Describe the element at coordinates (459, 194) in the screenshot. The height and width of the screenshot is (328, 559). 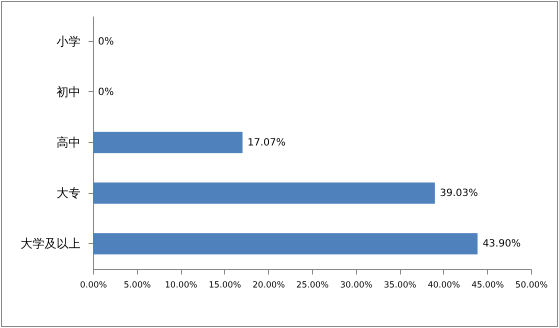
I see `data-label: 39.03%` at that location.